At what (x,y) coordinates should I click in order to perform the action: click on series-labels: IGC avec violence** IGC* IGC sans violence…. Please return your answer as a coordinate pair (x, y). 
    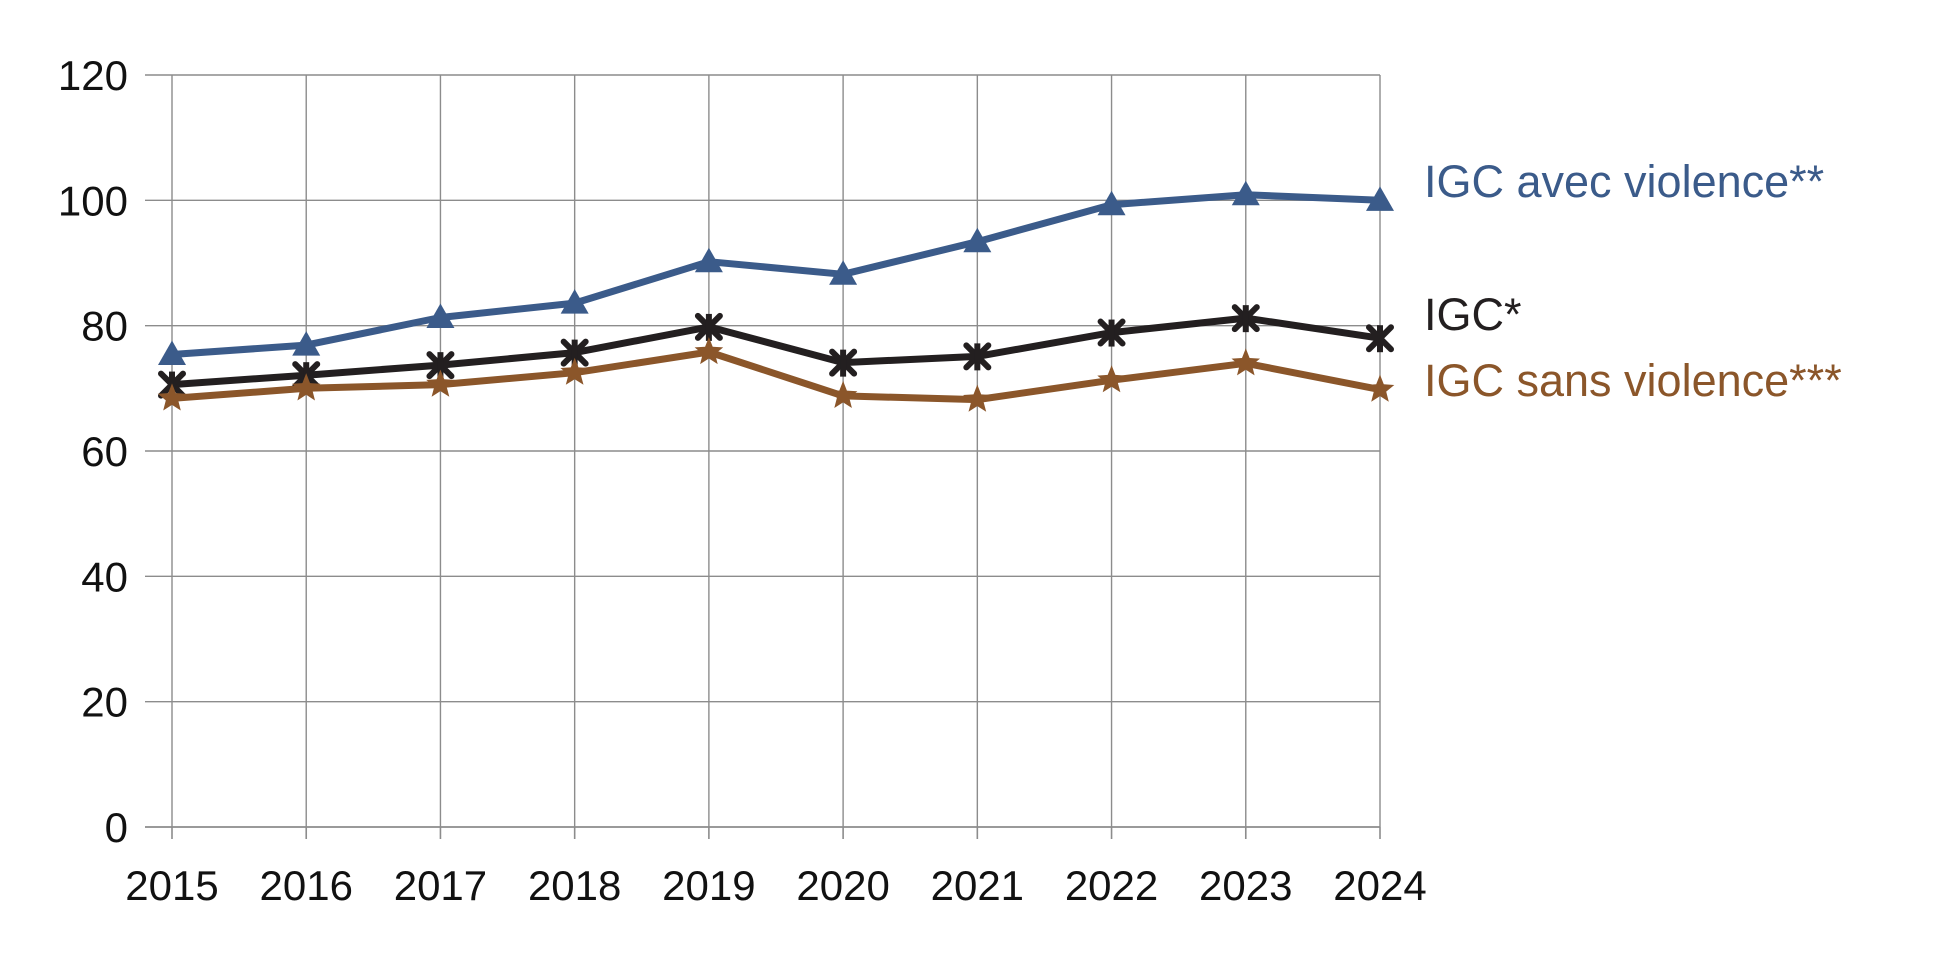
    Looking at the image, I should click on (1633, 281).